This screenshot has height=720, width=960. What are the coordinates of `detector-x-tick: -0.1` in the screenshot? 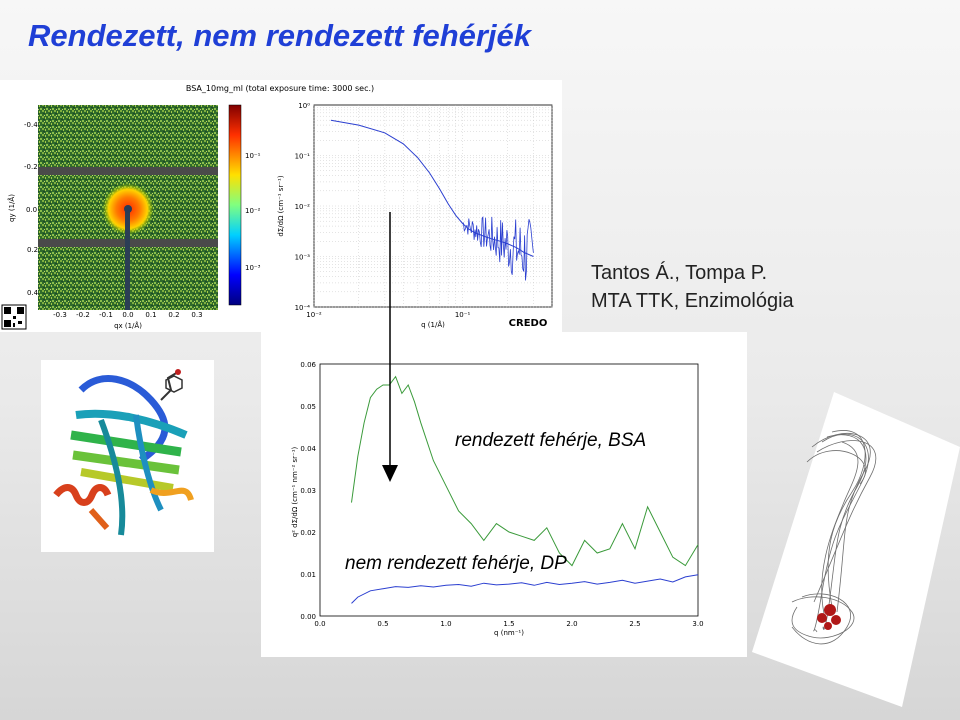 It's located at (106, 315).